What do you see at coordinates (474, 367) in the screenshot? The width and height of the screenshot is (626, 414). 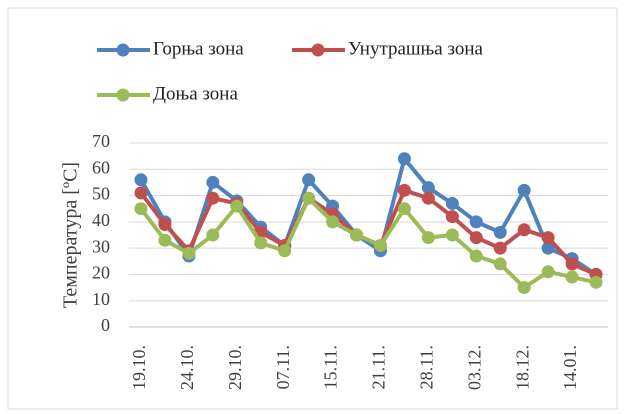 I see `x-tick-label: 03.12.` at bounding box center [474, 367].